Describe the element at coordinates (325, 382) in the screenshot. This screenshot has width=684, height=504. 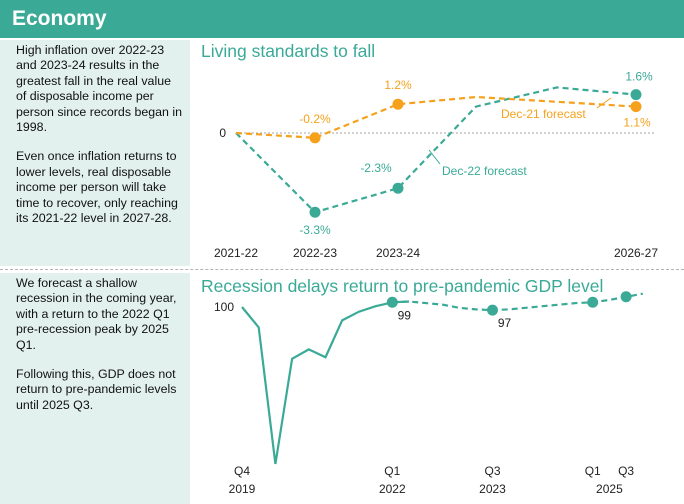
I see `chart2-series-outturn-line` at that location.